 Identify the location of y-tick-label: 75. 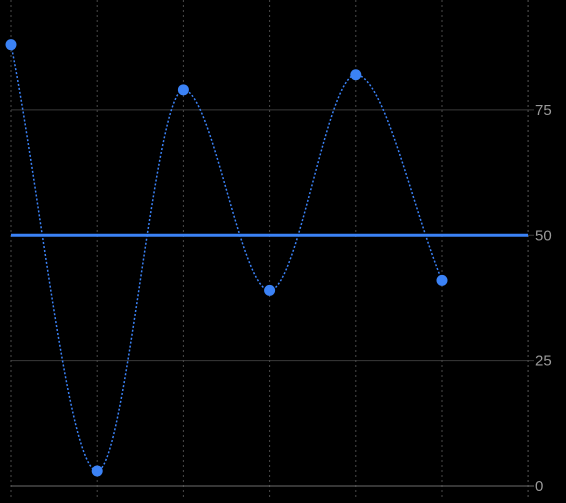
(543, 110).